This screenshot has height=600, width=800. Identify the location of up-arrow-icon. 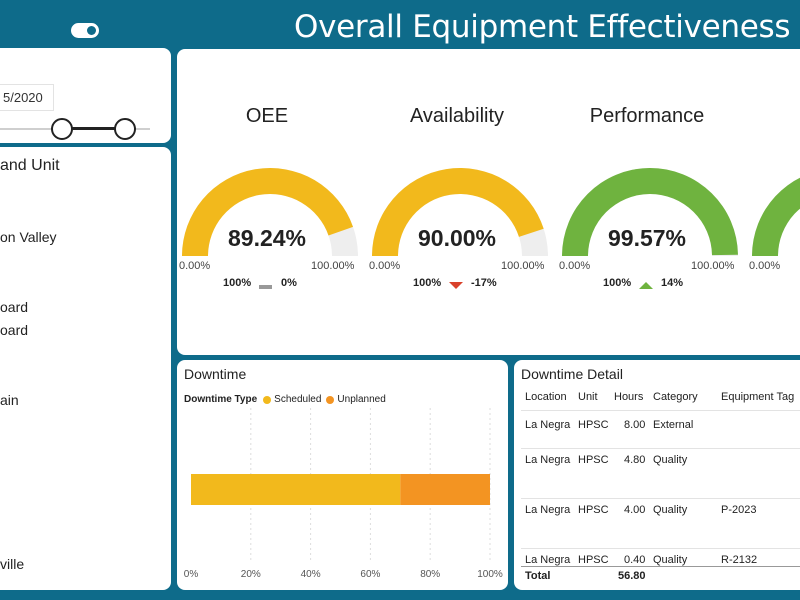
(646, 285).